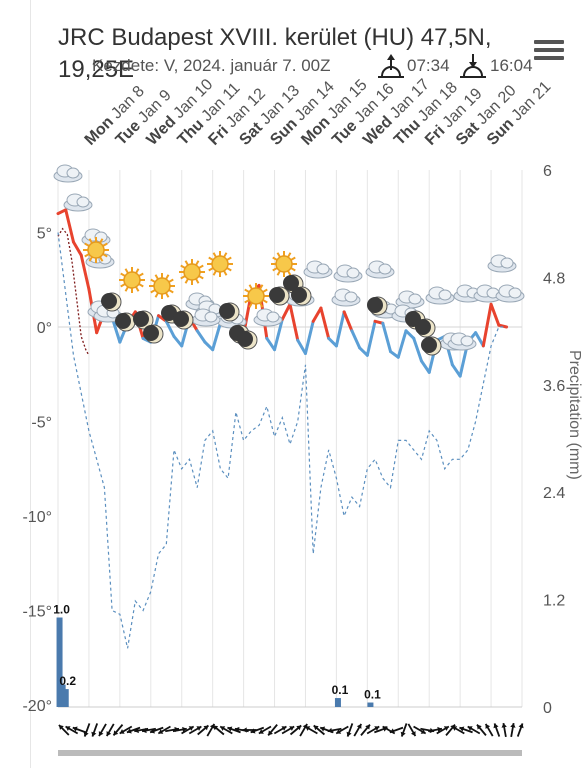 This screenshot has width=588, height=768. Describe the element at coordinates (574, 415) in the screenshot. I see `y-axis-right-label: Precipitation (mm)` at that location.